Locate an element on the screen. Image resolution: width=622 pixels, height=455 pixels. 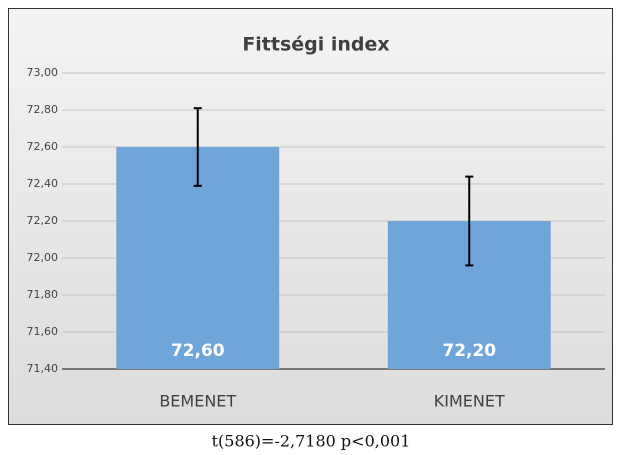
caption: t(586)=-2,7180 p<0,001 is located at coordinates (311, 441).